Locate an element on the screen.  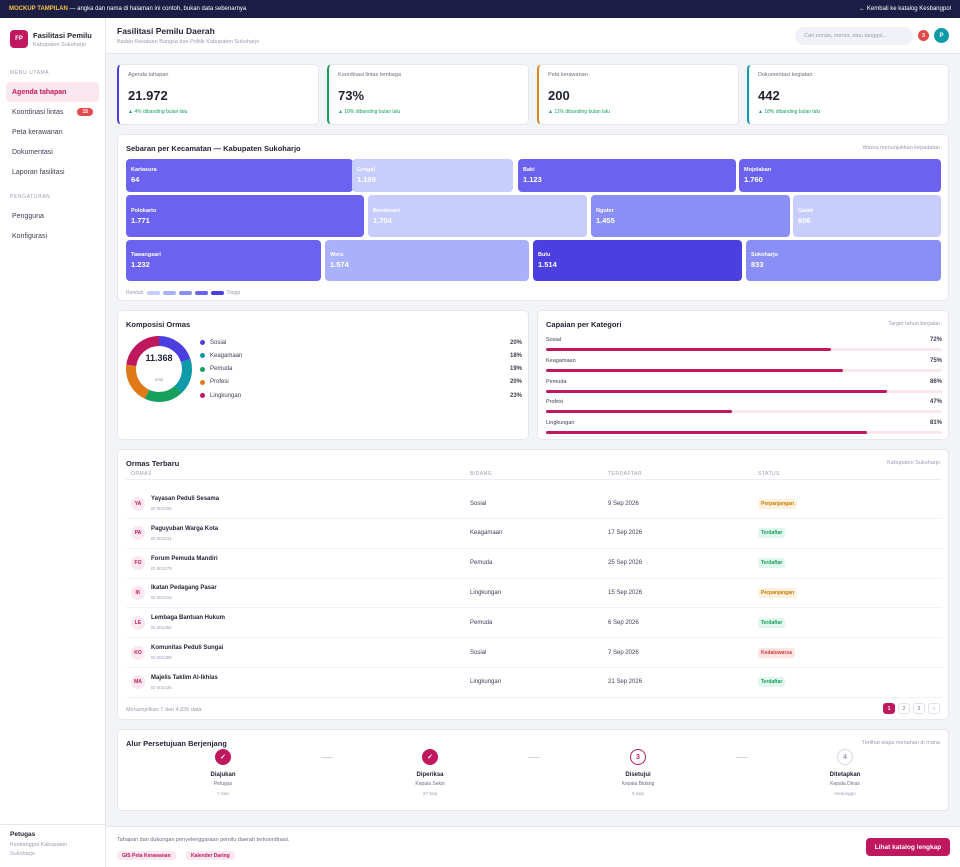
treemap-cell-name: Baki is located at coordinates (529, 170).